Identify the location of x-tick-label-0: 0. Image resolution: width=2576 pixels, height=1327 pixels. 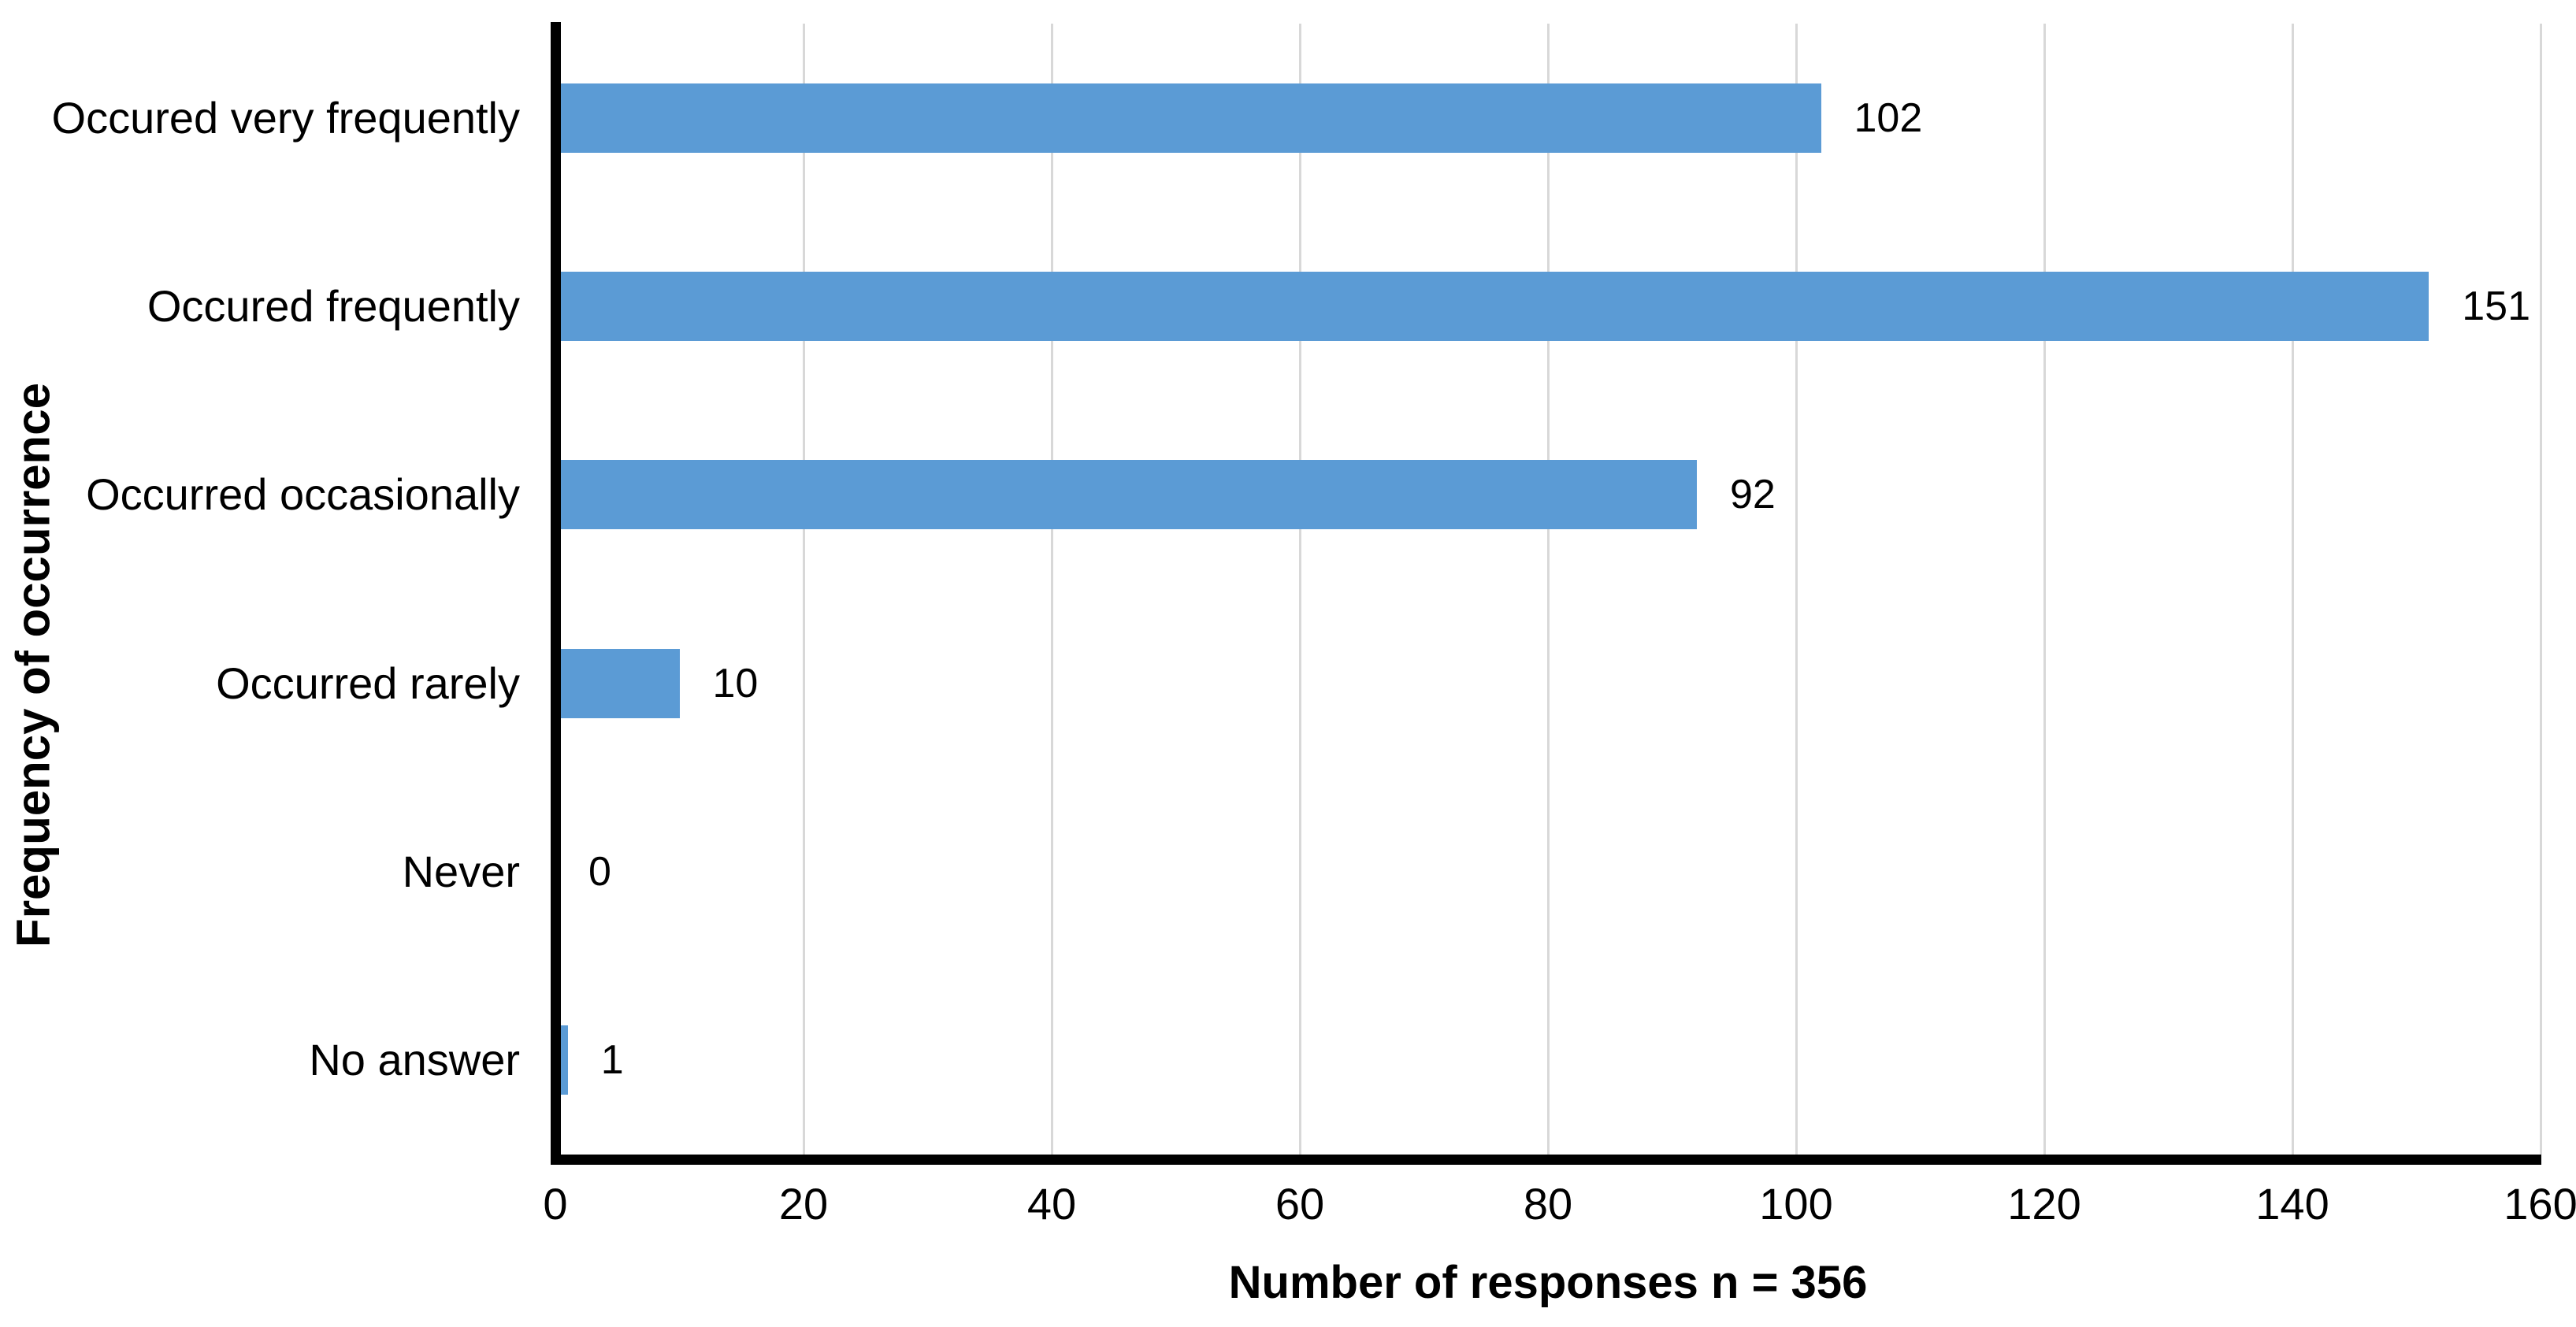
(555, 1204).